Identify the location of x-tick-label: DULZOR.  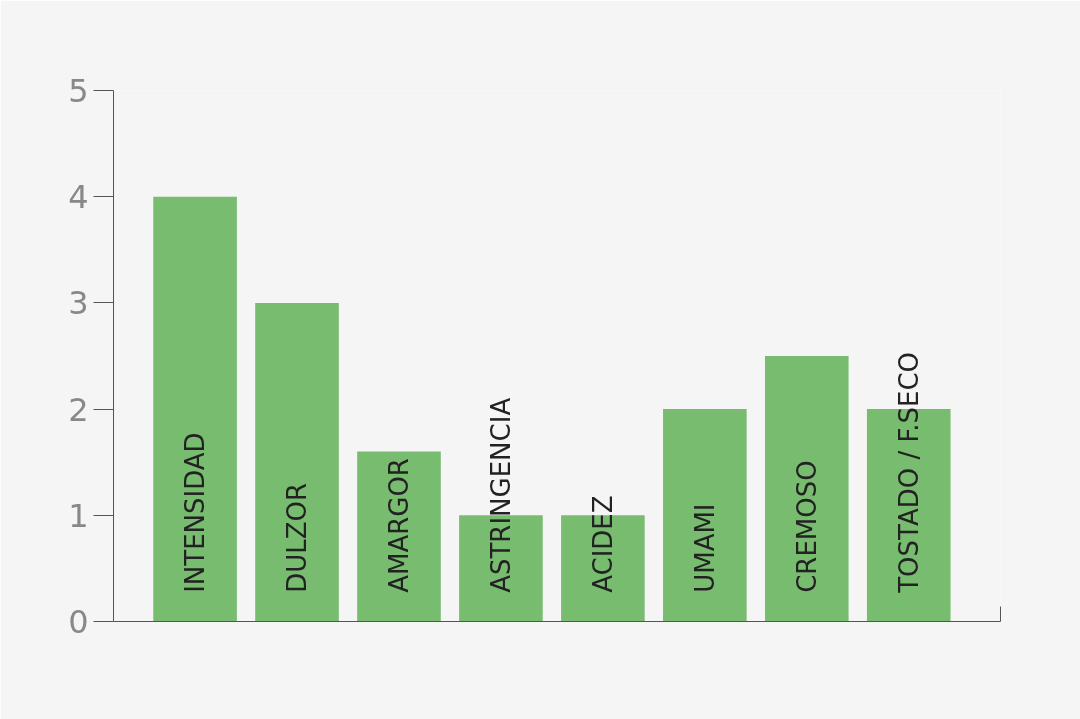
(297, 537).